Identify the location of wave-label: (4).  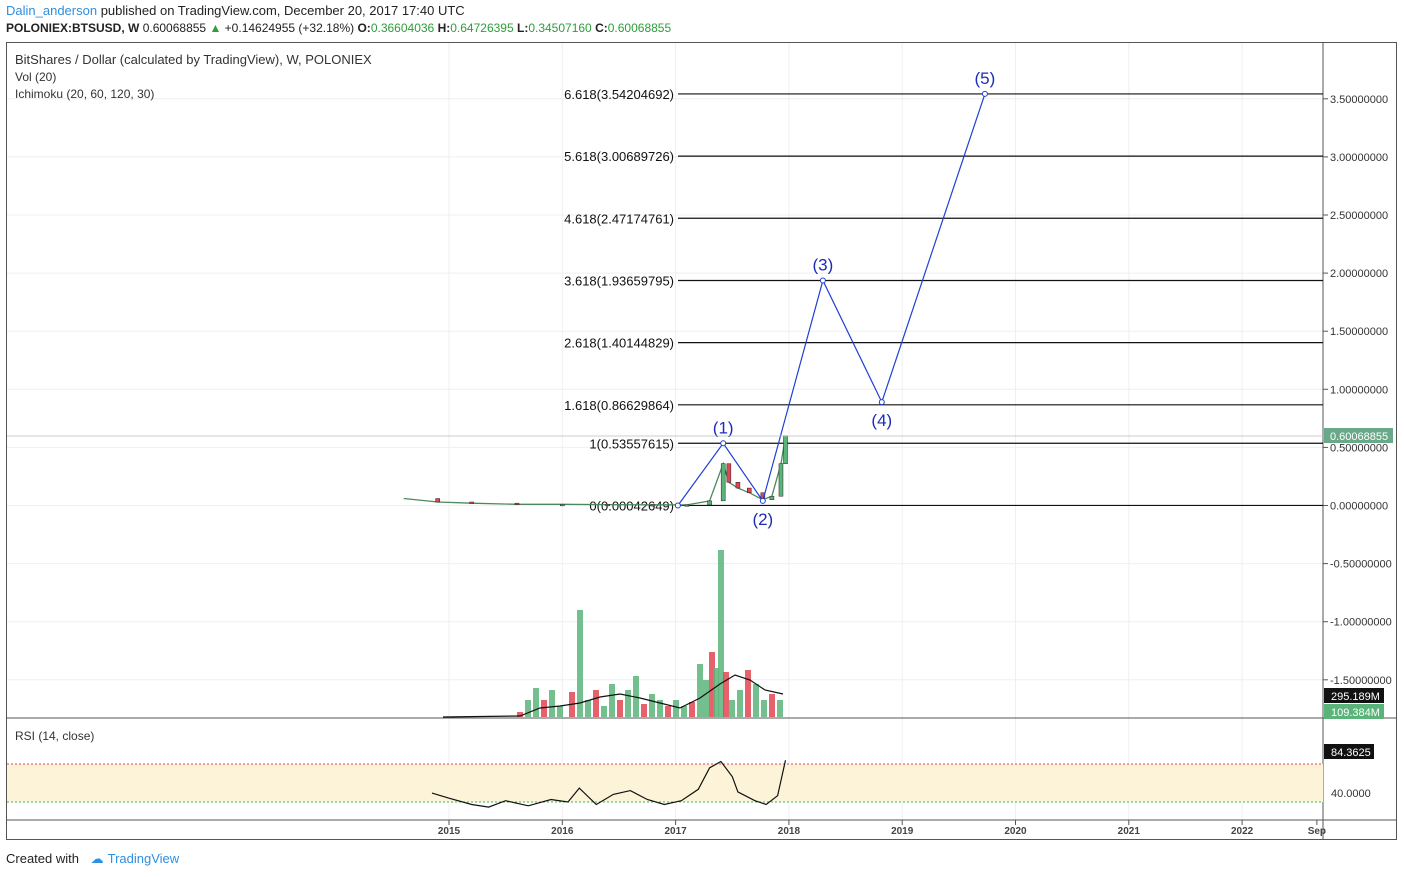
(881, 420).